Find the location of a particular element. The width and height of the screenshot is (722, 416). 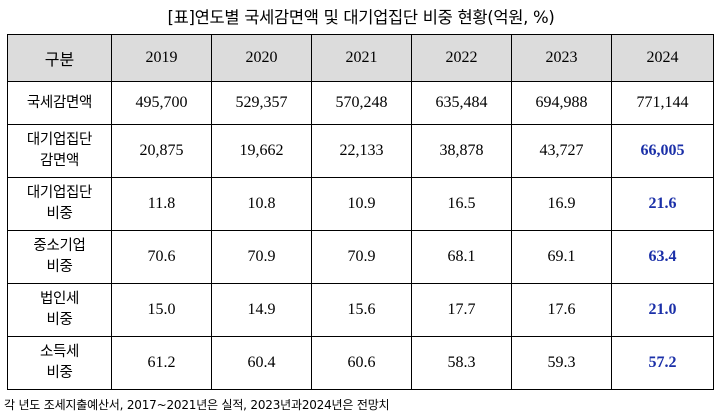

header-category: 구분 is located at coordinates (59, 58).